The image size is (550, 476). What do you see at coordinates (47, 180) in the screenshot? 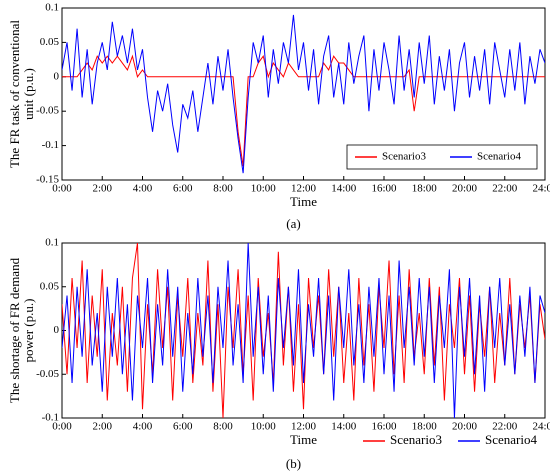
I see `y-tick-label: -0.15` at bounding box center [47, 180].